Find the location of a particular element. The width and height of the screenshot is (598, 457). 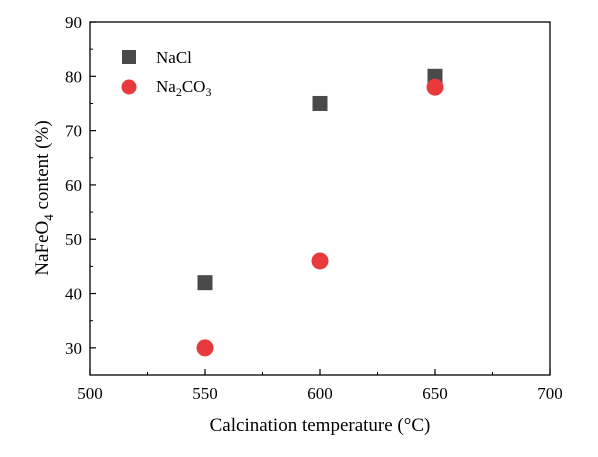

x-tick-label: 650 is located at coordinates (435, 393).